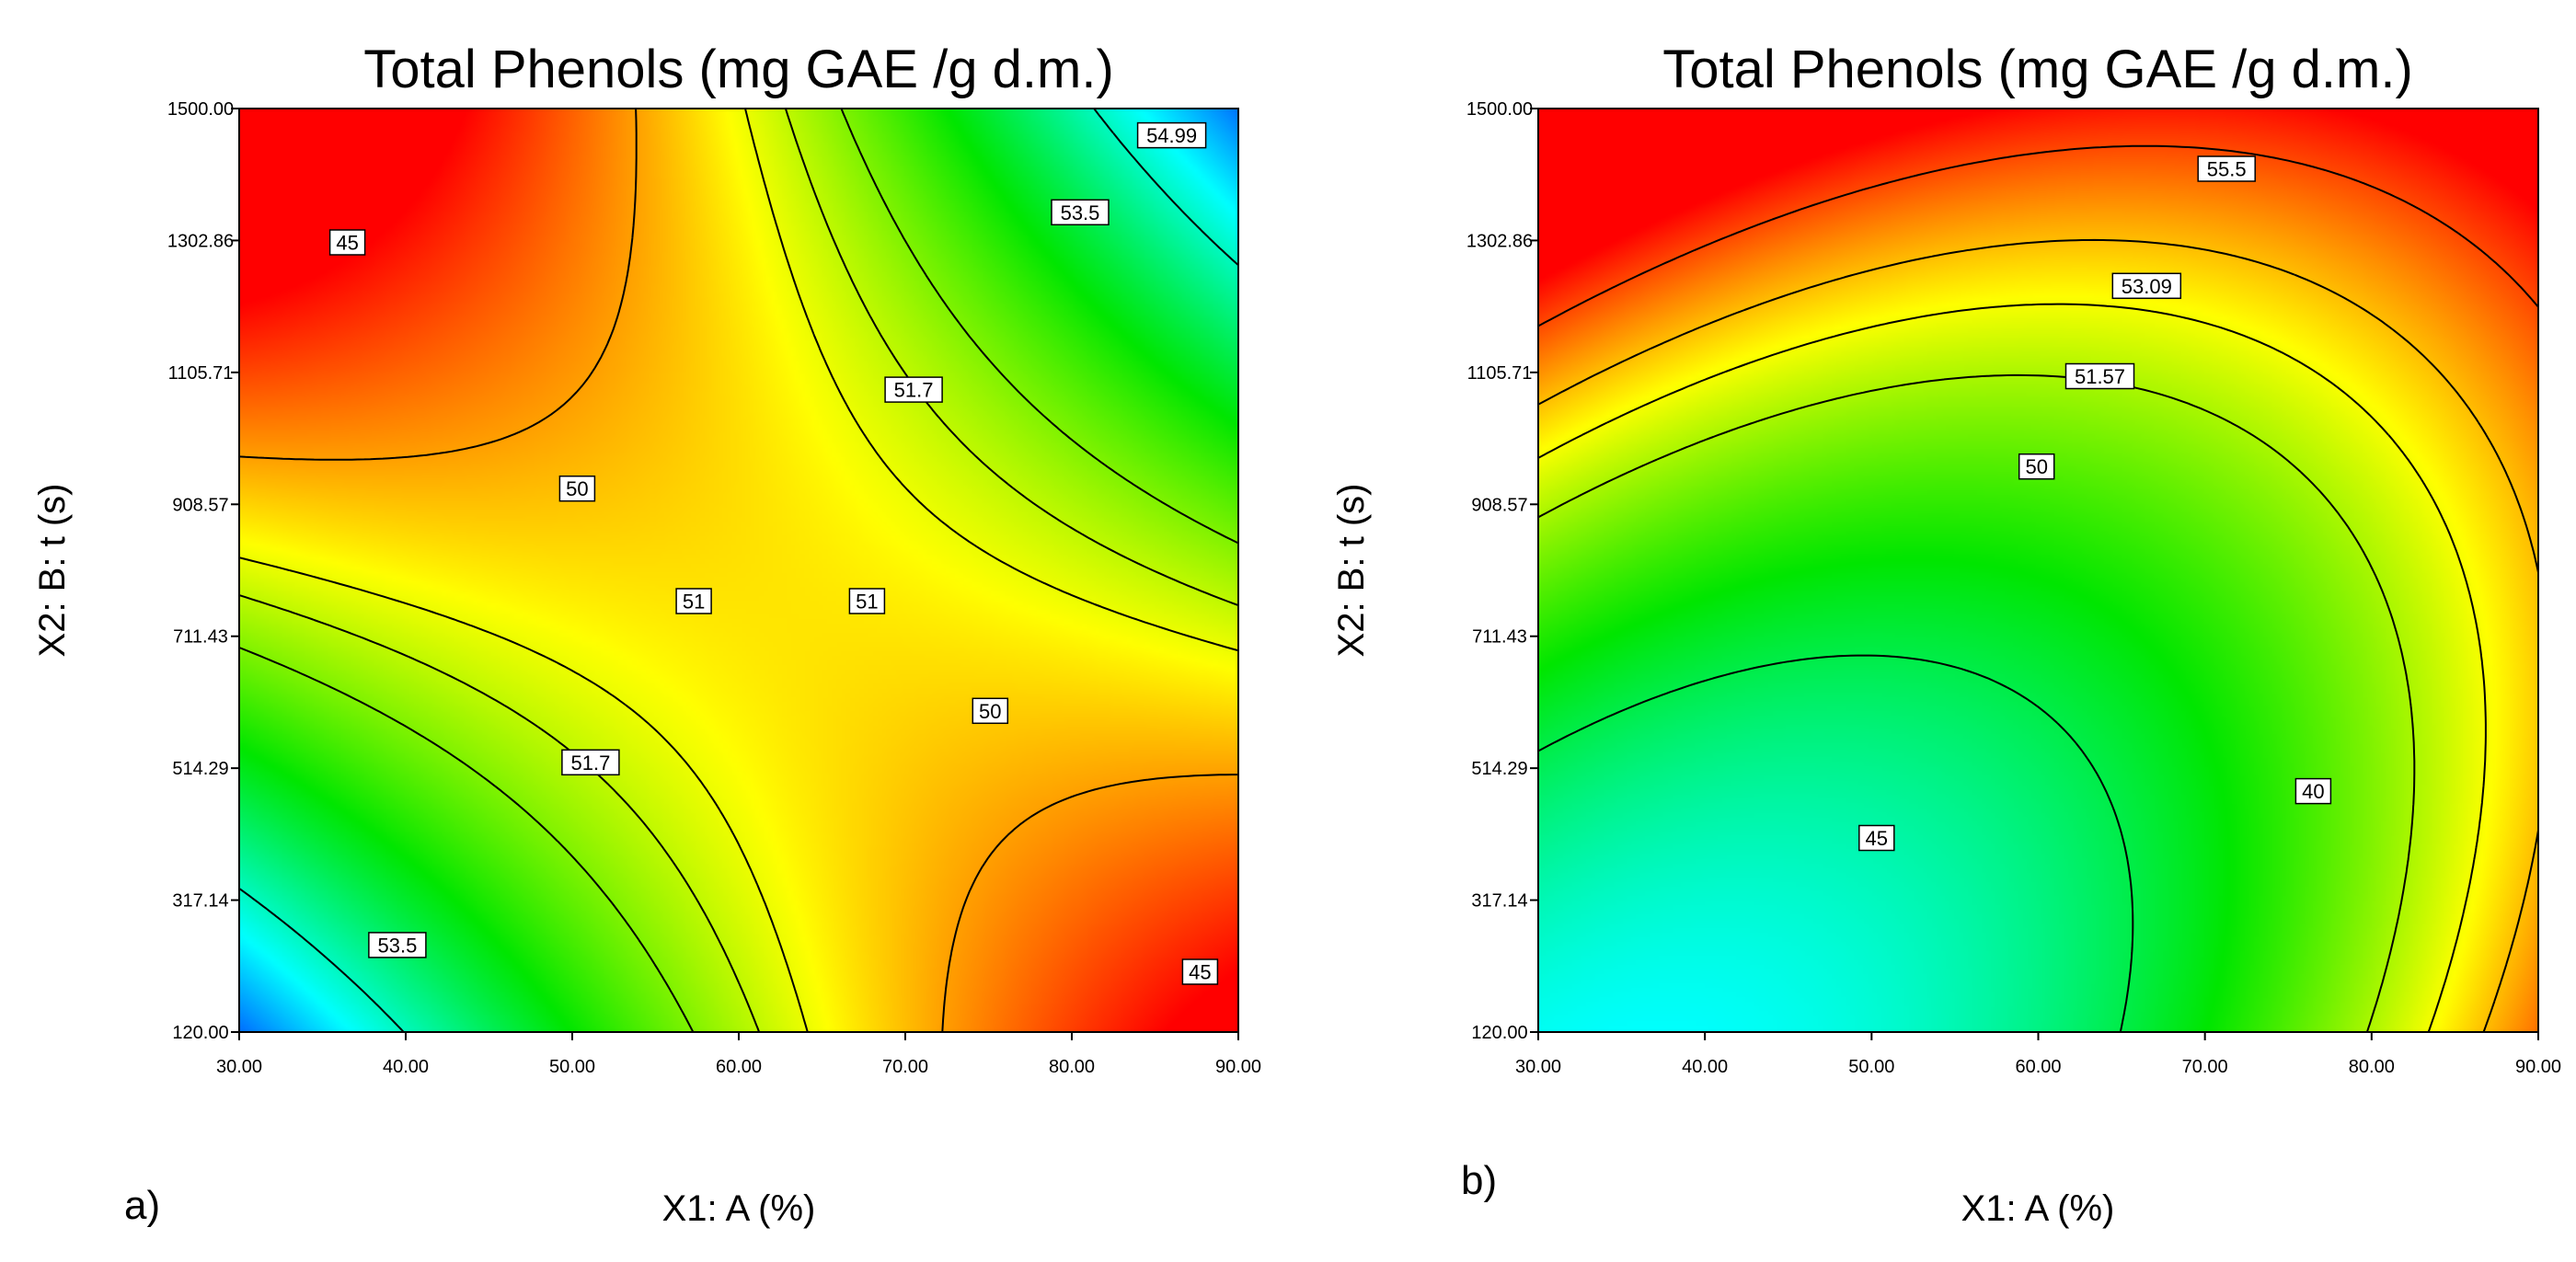  I want to click on x-axis-label-a: X1: A (%), so click(739, 1208).